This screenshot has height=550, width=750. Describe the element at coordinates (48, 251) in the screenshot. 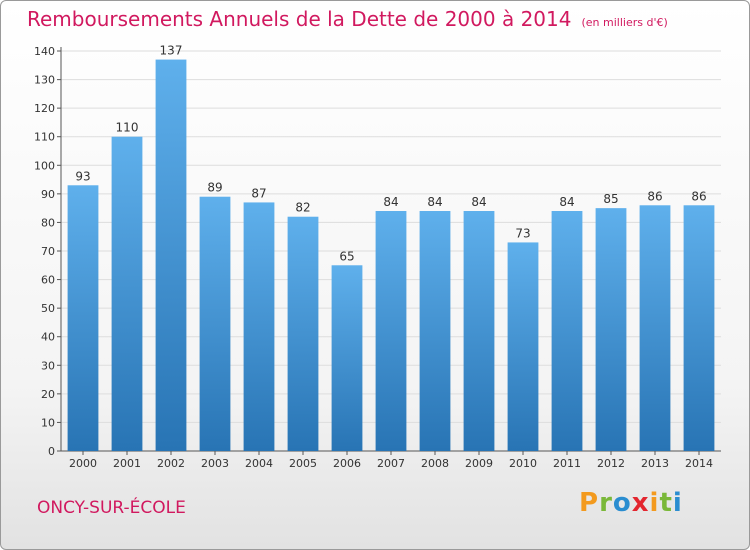

I see `y-tick-label: 70` at that location.